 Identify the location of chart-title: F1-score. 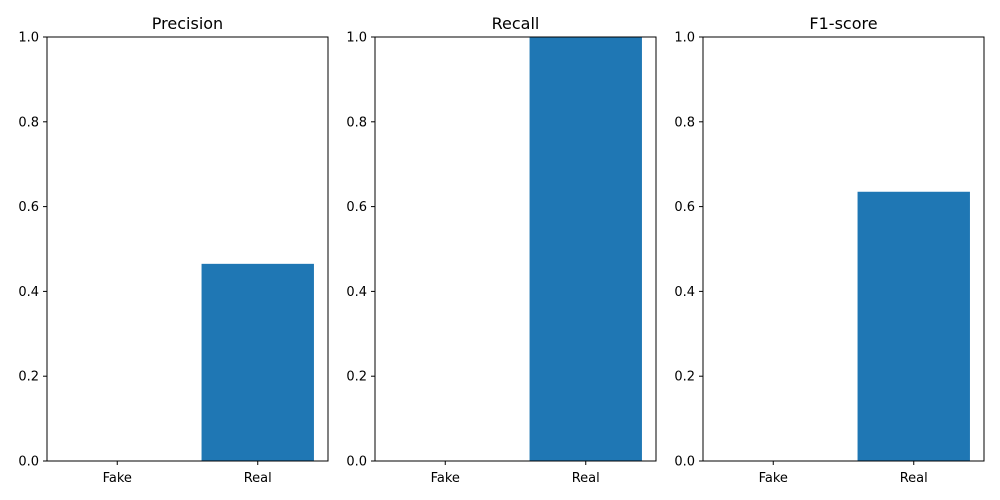
(843, 23).